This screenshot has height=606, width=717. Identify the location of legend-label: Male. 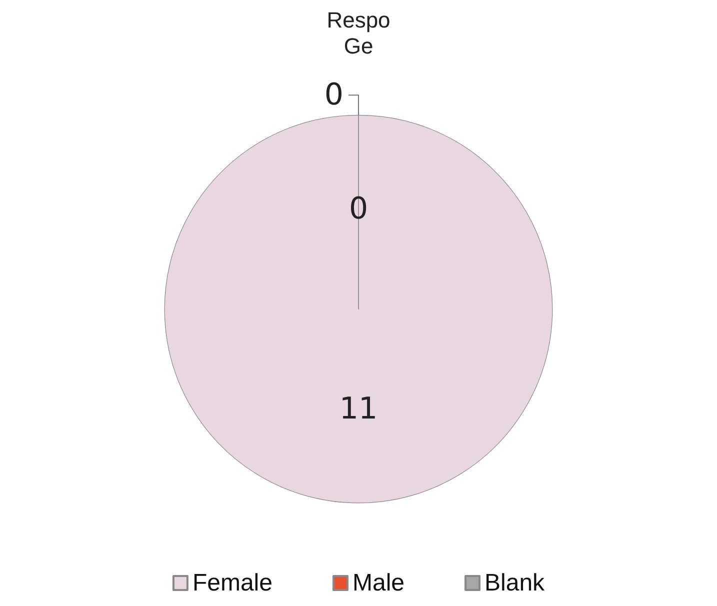
(378, 583).